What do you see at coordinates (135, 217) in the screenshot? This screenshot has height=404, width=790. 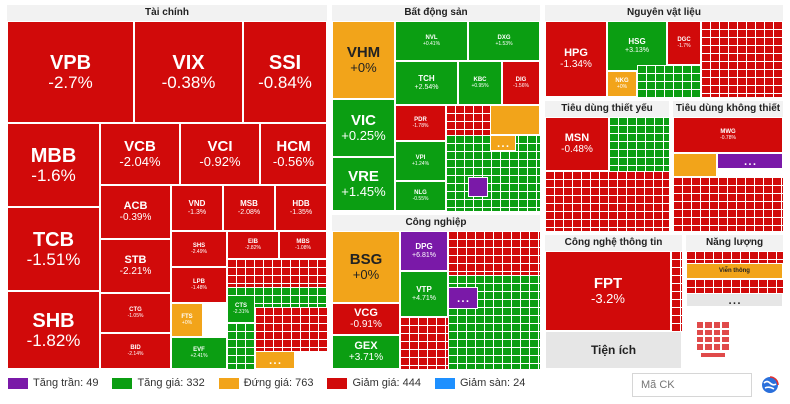 I see `tile-change: -0.39%` at bounding box center [135, 217].